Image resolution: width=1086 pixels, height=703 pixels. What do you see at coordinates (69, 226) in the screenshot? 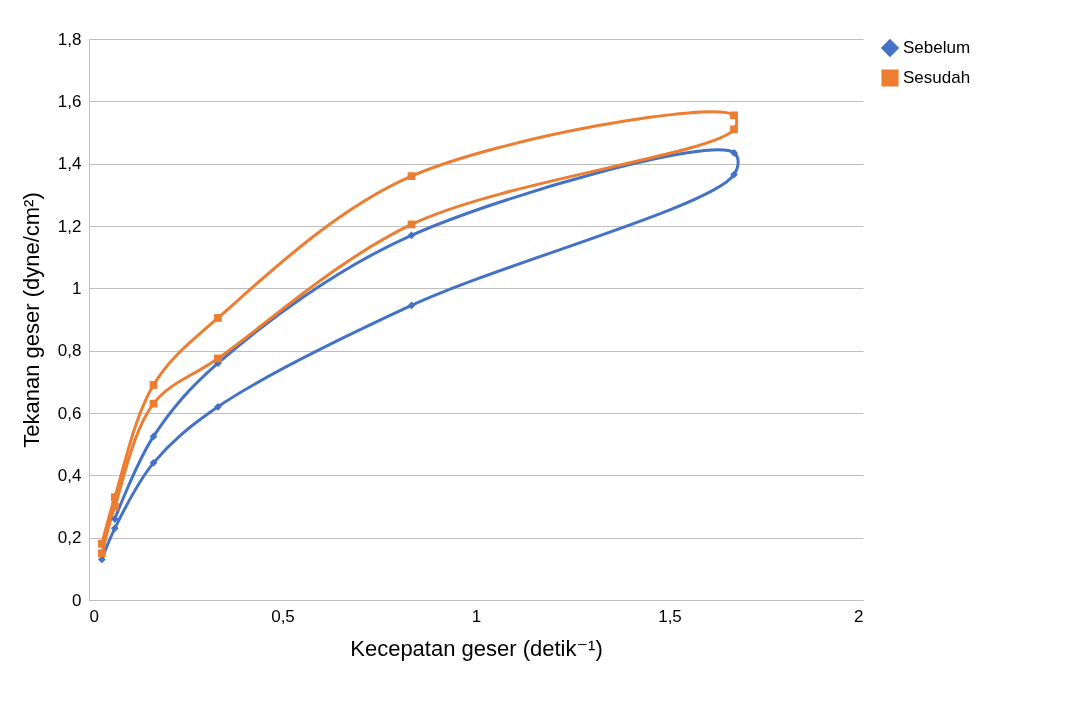
I see `y-tick-label: 1,2` at bounding box center [69, 226].